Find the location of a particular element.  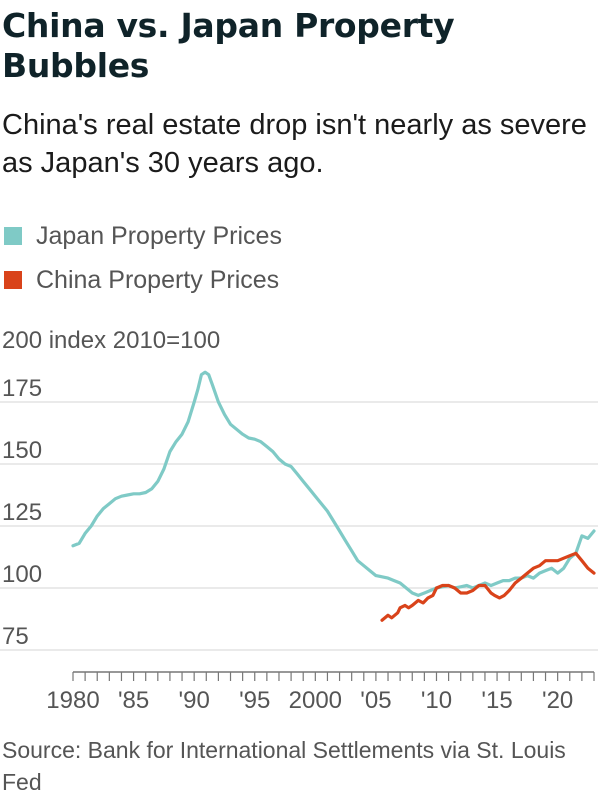

y-tick-label-175: 175 is located at coordinates (22, 388).